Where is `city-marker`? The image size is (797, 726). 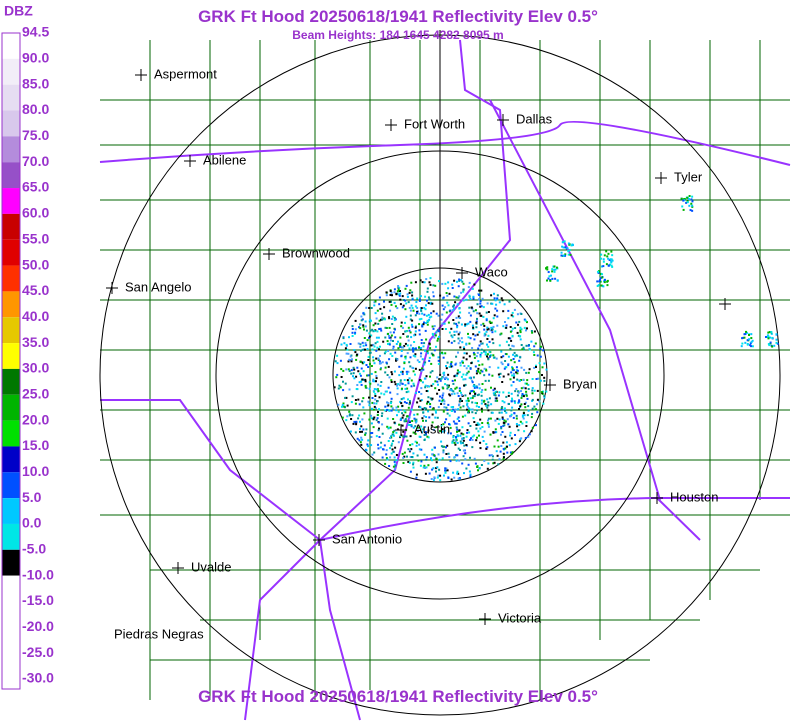 city-marker is located at coordinates (319, 540).